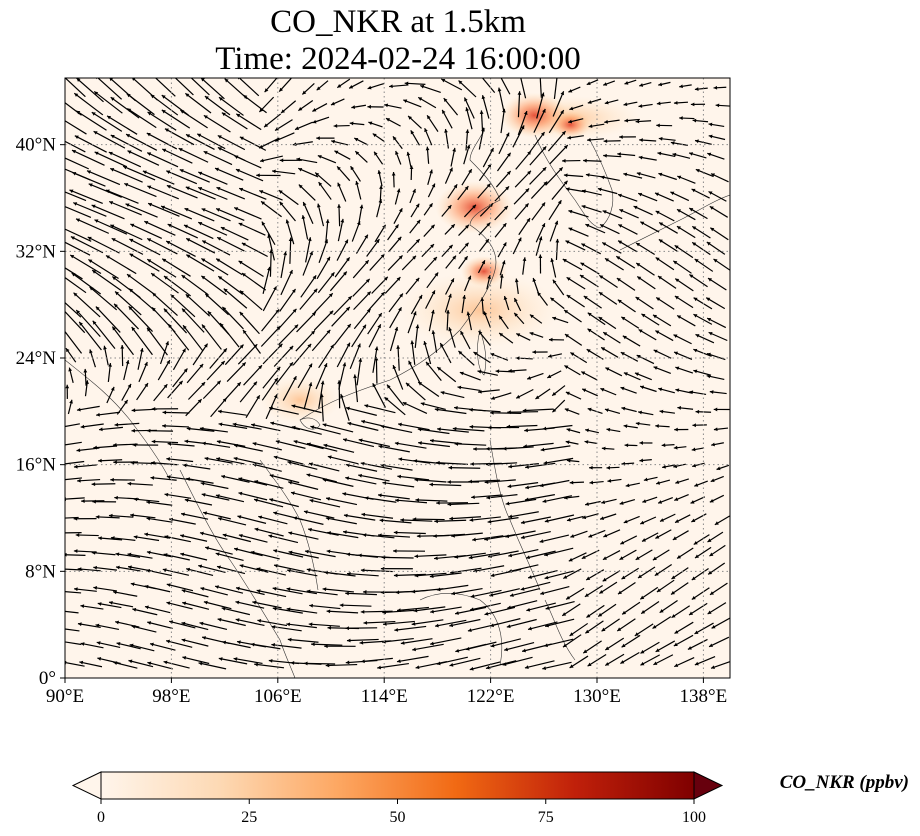 The width and height of the screenshot is (920, 836). Describe the element at coordinates (278, 696) in the screenshot. I see `x-tick-label: 106°E` at that location.